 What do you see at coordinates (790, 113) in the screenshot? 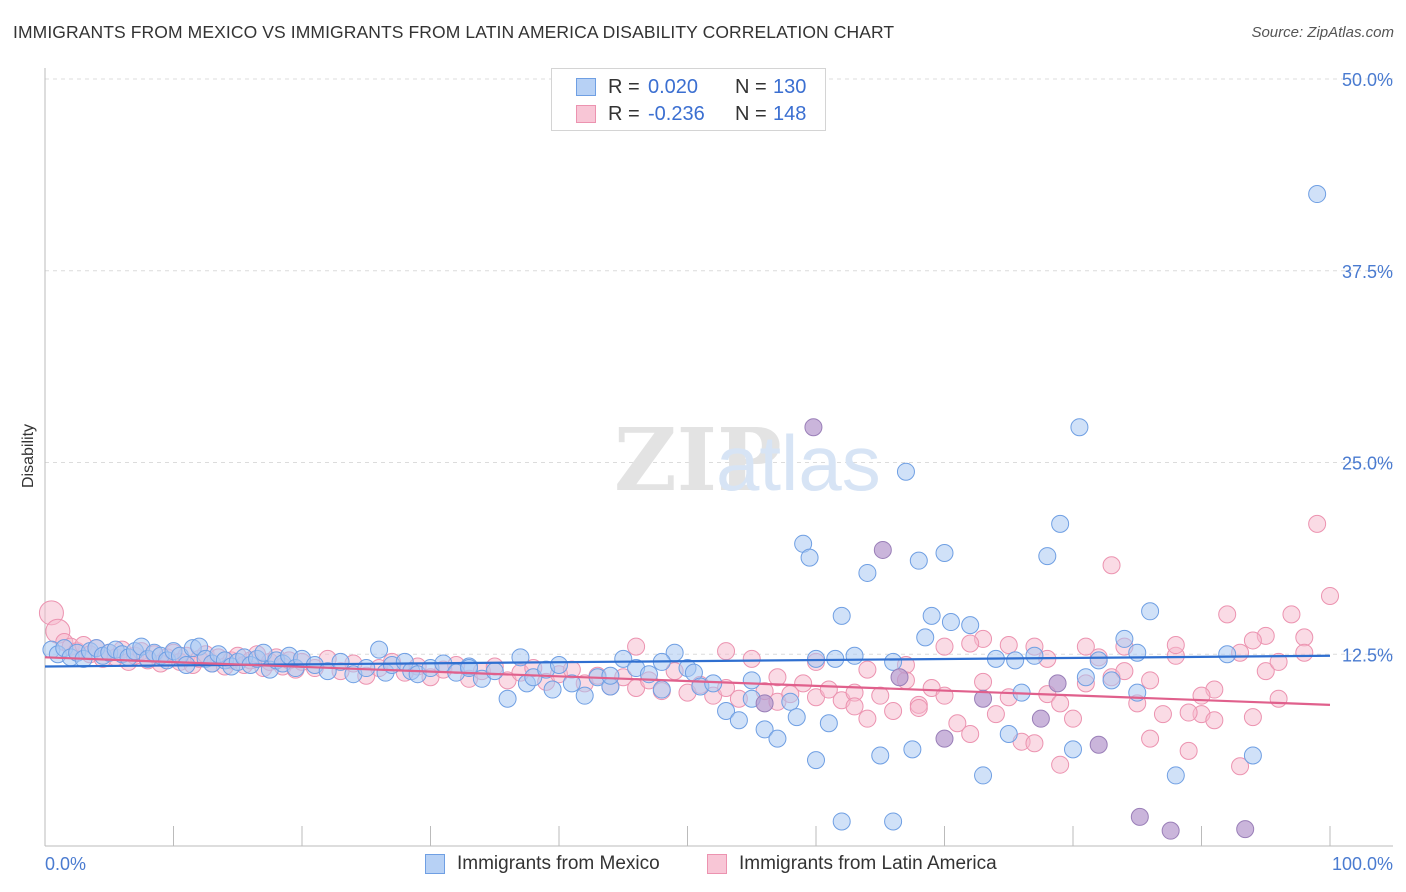
I see `legend-n-value: 148` at bounding box center [790, 113].